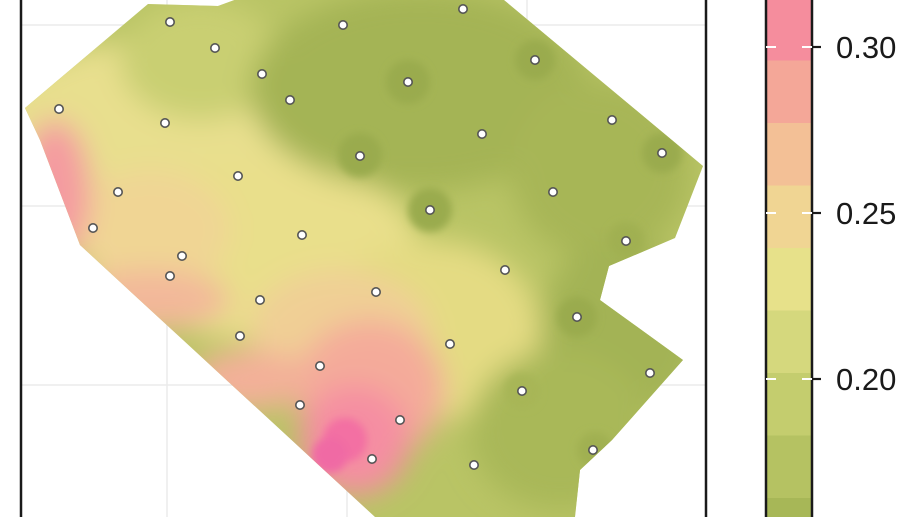  I want to click on legend-color-bar, so click(789, 258).